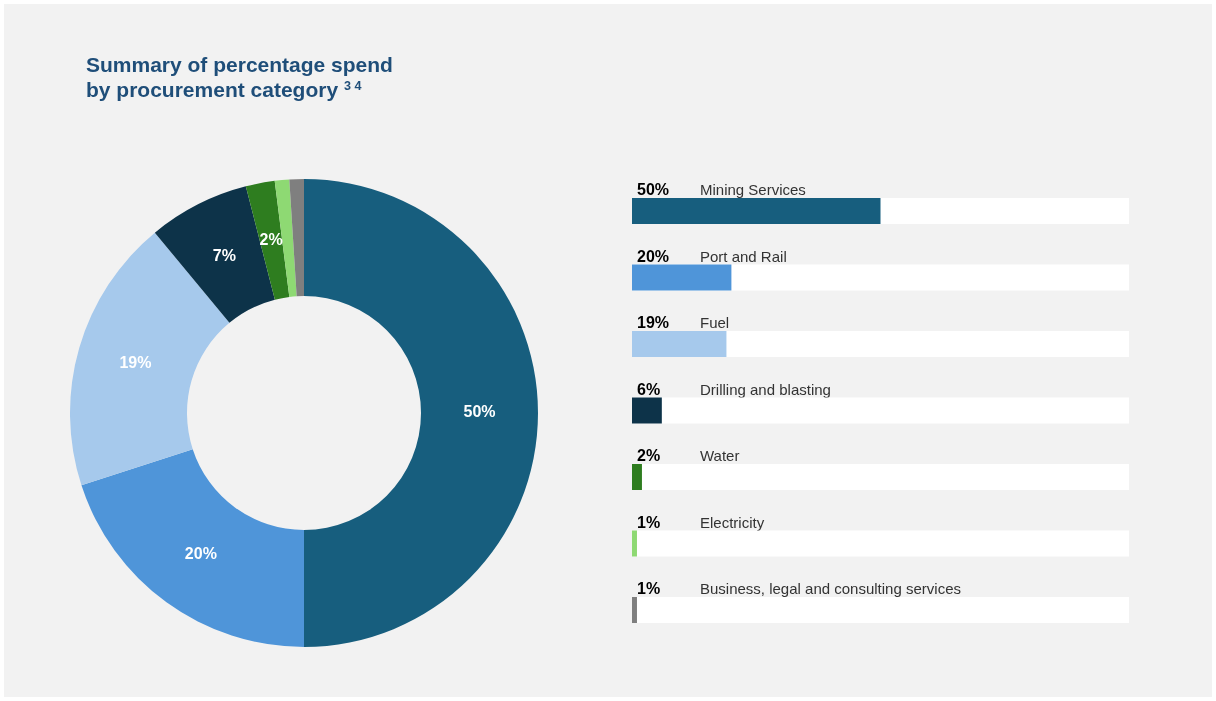 The width and height of the screenshot is (1216, 701). What do you see at coordinates (720, 455) in the screenshot?
I see `category-label: Water` at bounding box center [720, 455].